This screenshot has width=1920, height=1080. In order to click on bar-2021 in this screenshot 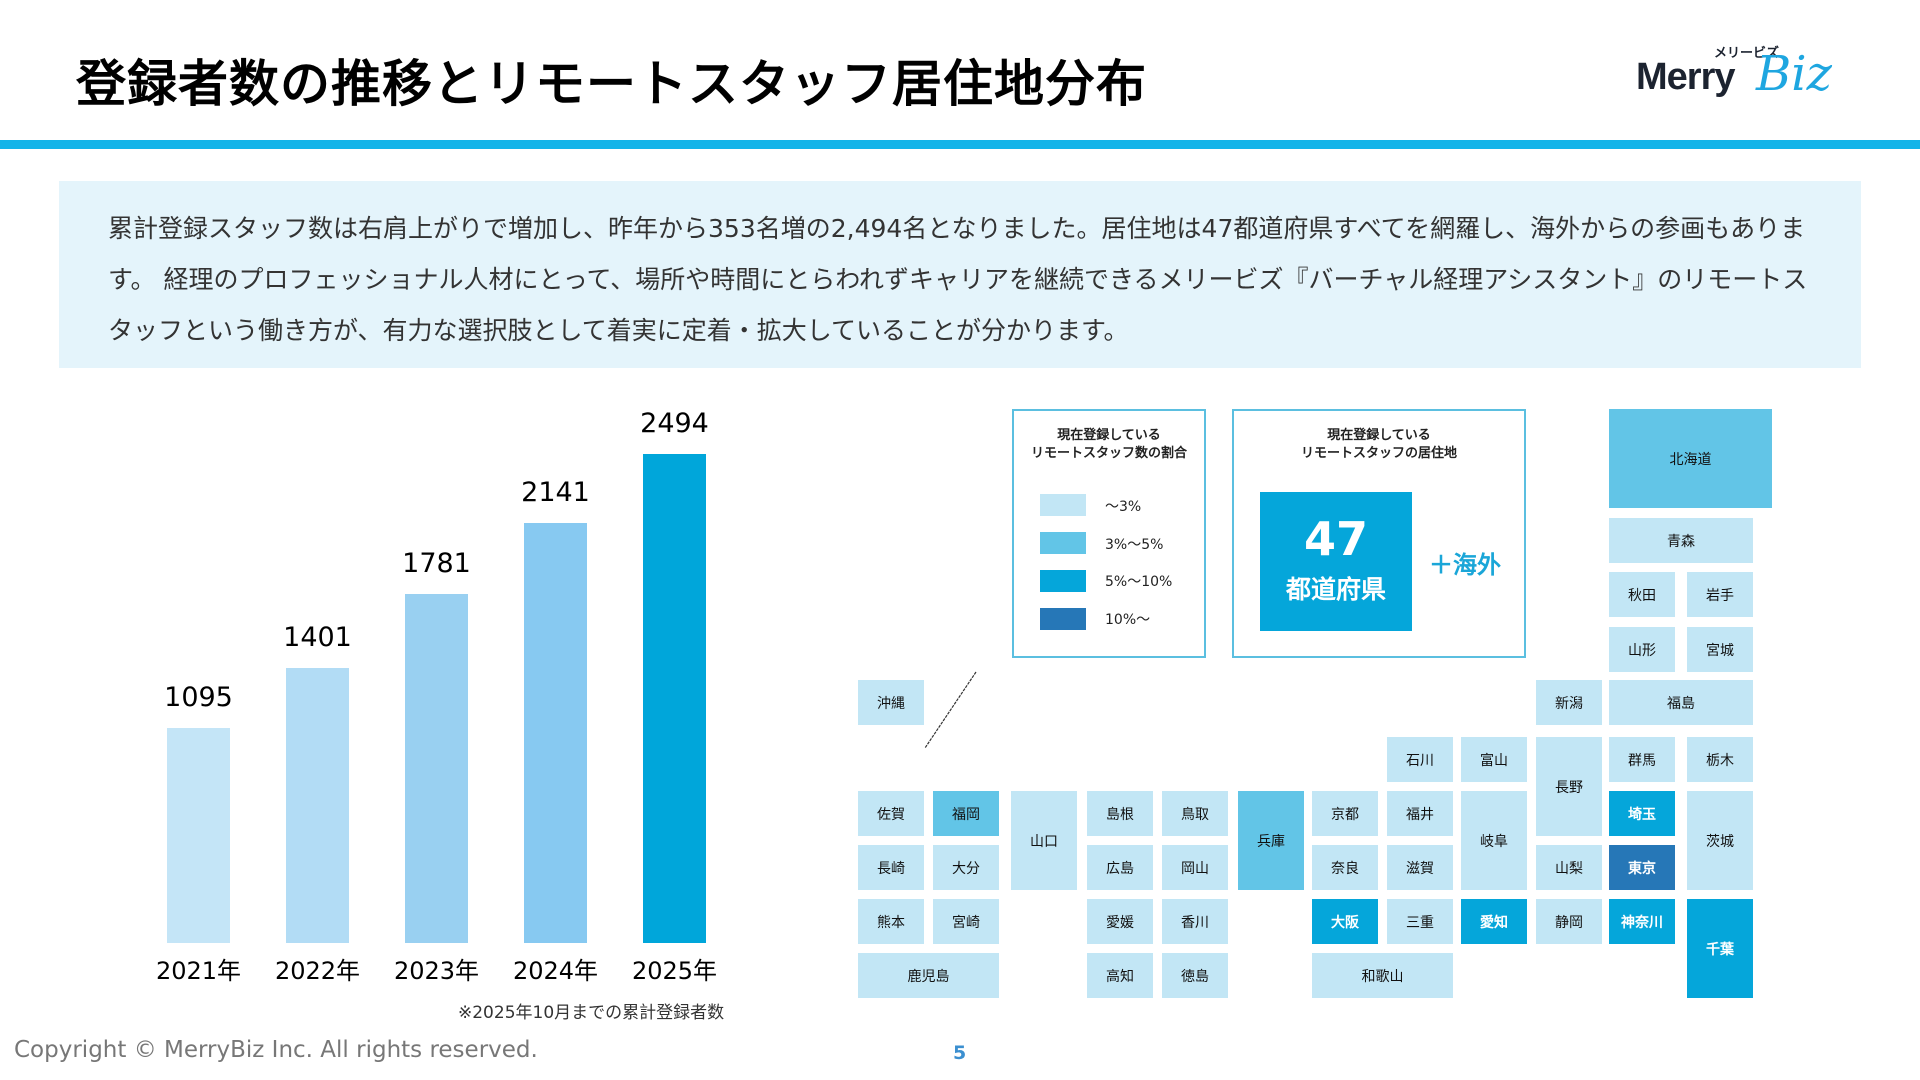, I will do `click(198, 835)`.